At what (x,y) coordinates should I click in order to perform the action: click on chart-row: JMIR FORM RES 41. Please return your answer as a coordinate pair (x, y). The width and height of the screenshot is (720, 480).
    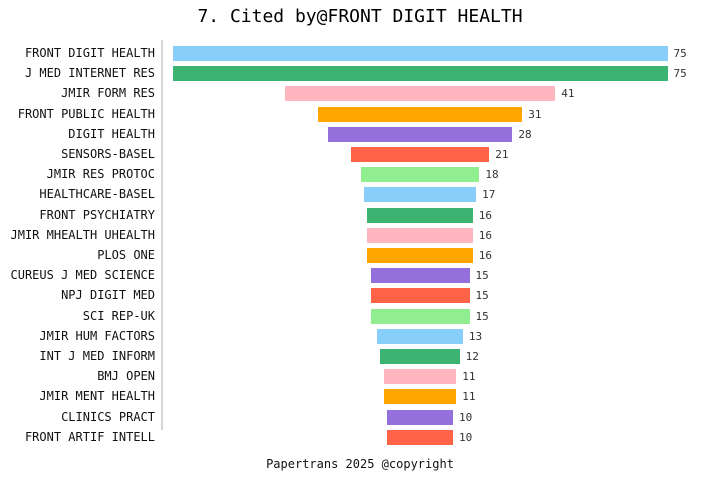
    Looking at the image, I should click on (360, 94).